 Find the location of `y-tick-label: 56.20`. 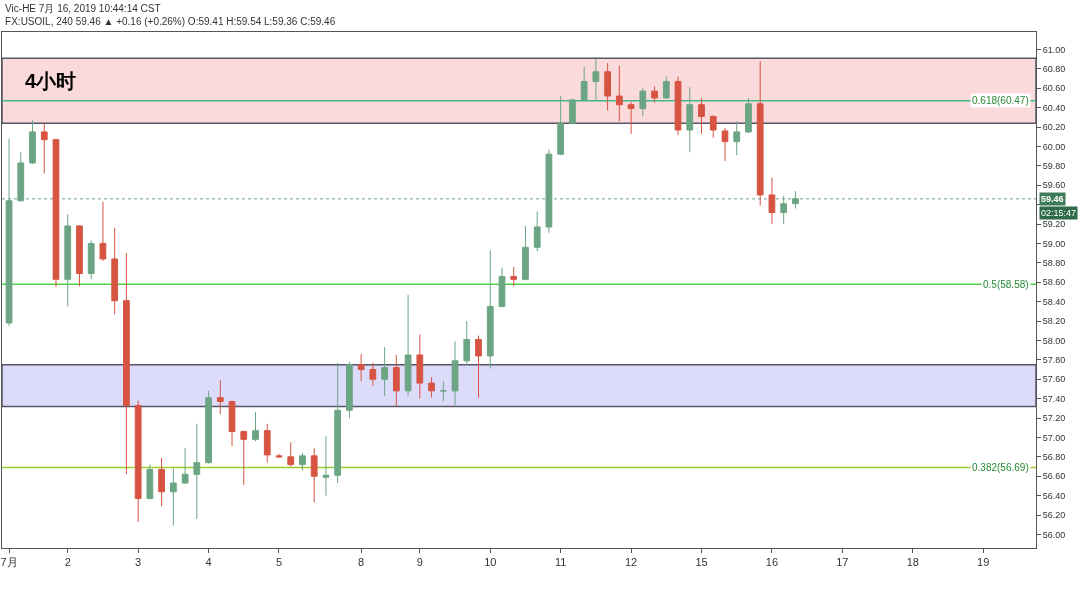

y-tick-label: 56.20 is located at coordinates (1054, 515).